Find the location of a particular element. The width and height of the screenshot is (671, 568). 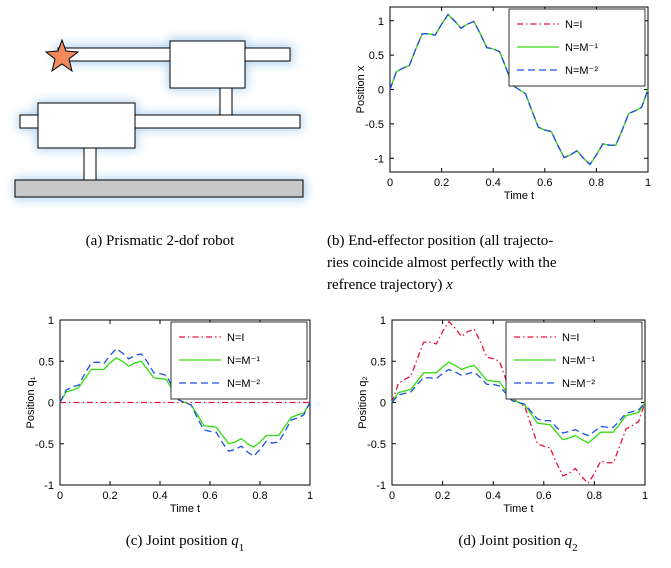

caption: ries coincide almost perfectly with the is located at coordinates (442, 263).